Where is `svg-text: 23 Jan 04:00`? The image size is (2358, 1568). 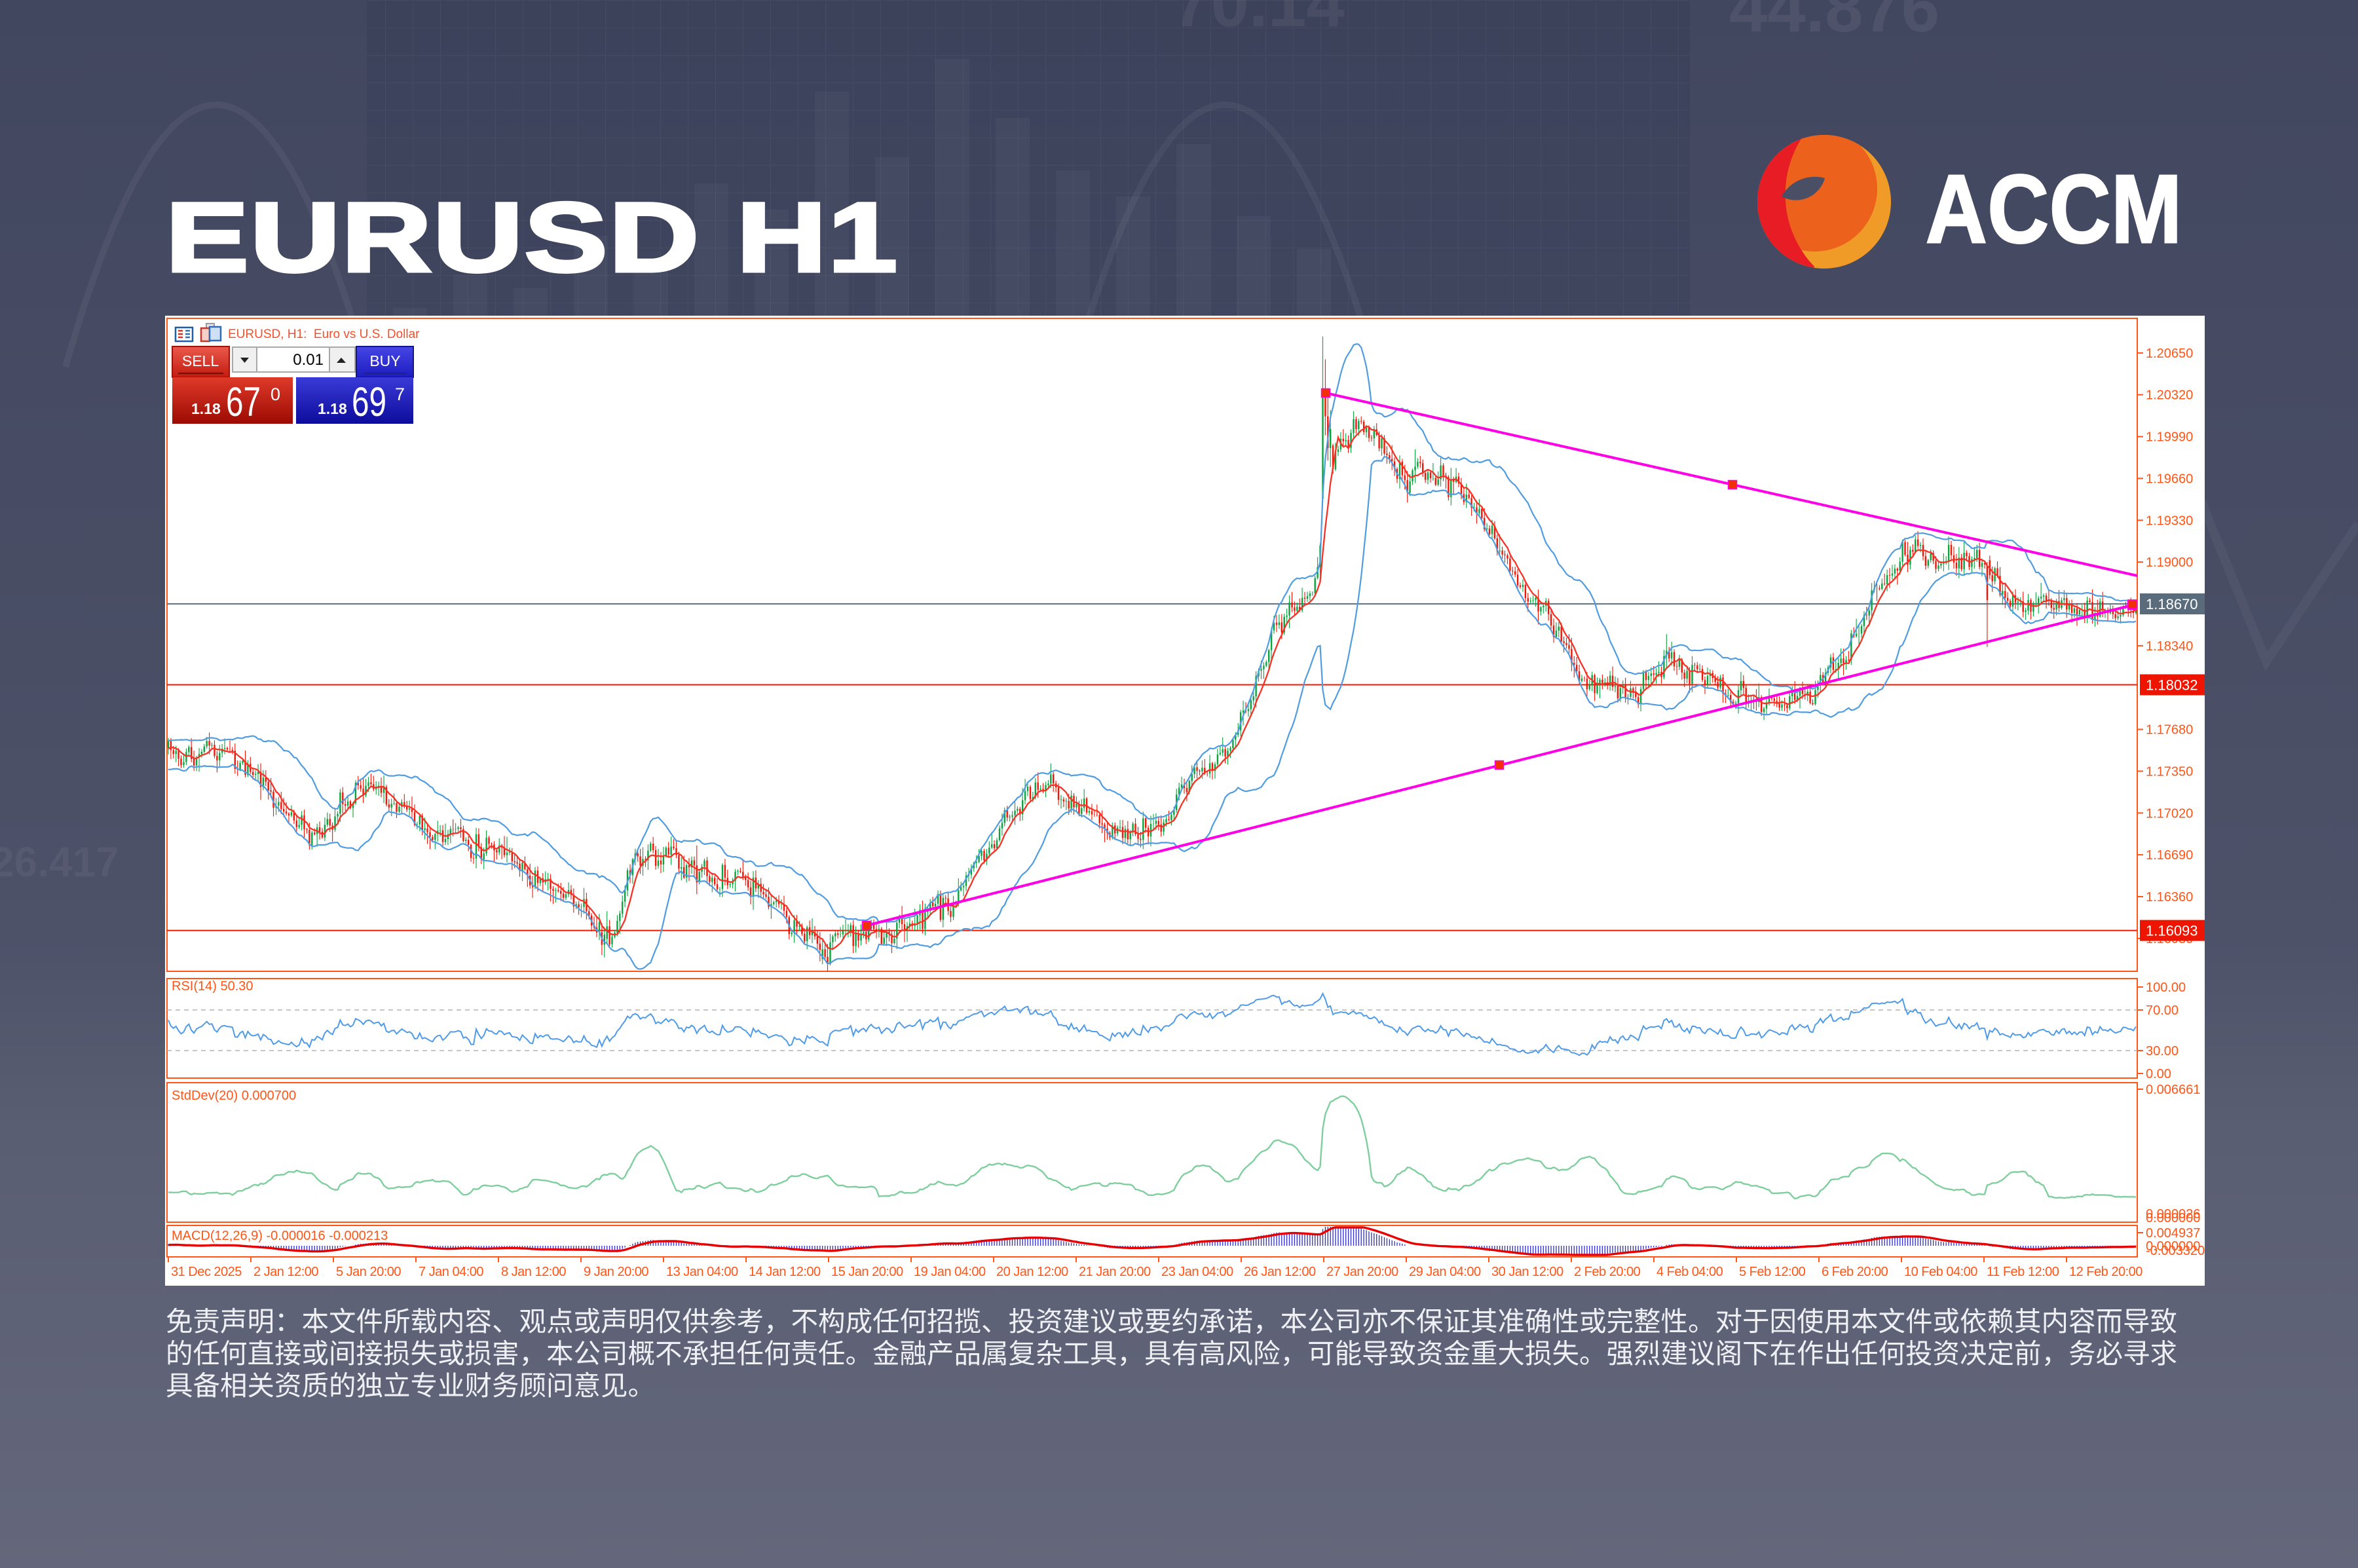
svg-text: 23 Jan 04:00 is located at coordinates (1197, 1272).